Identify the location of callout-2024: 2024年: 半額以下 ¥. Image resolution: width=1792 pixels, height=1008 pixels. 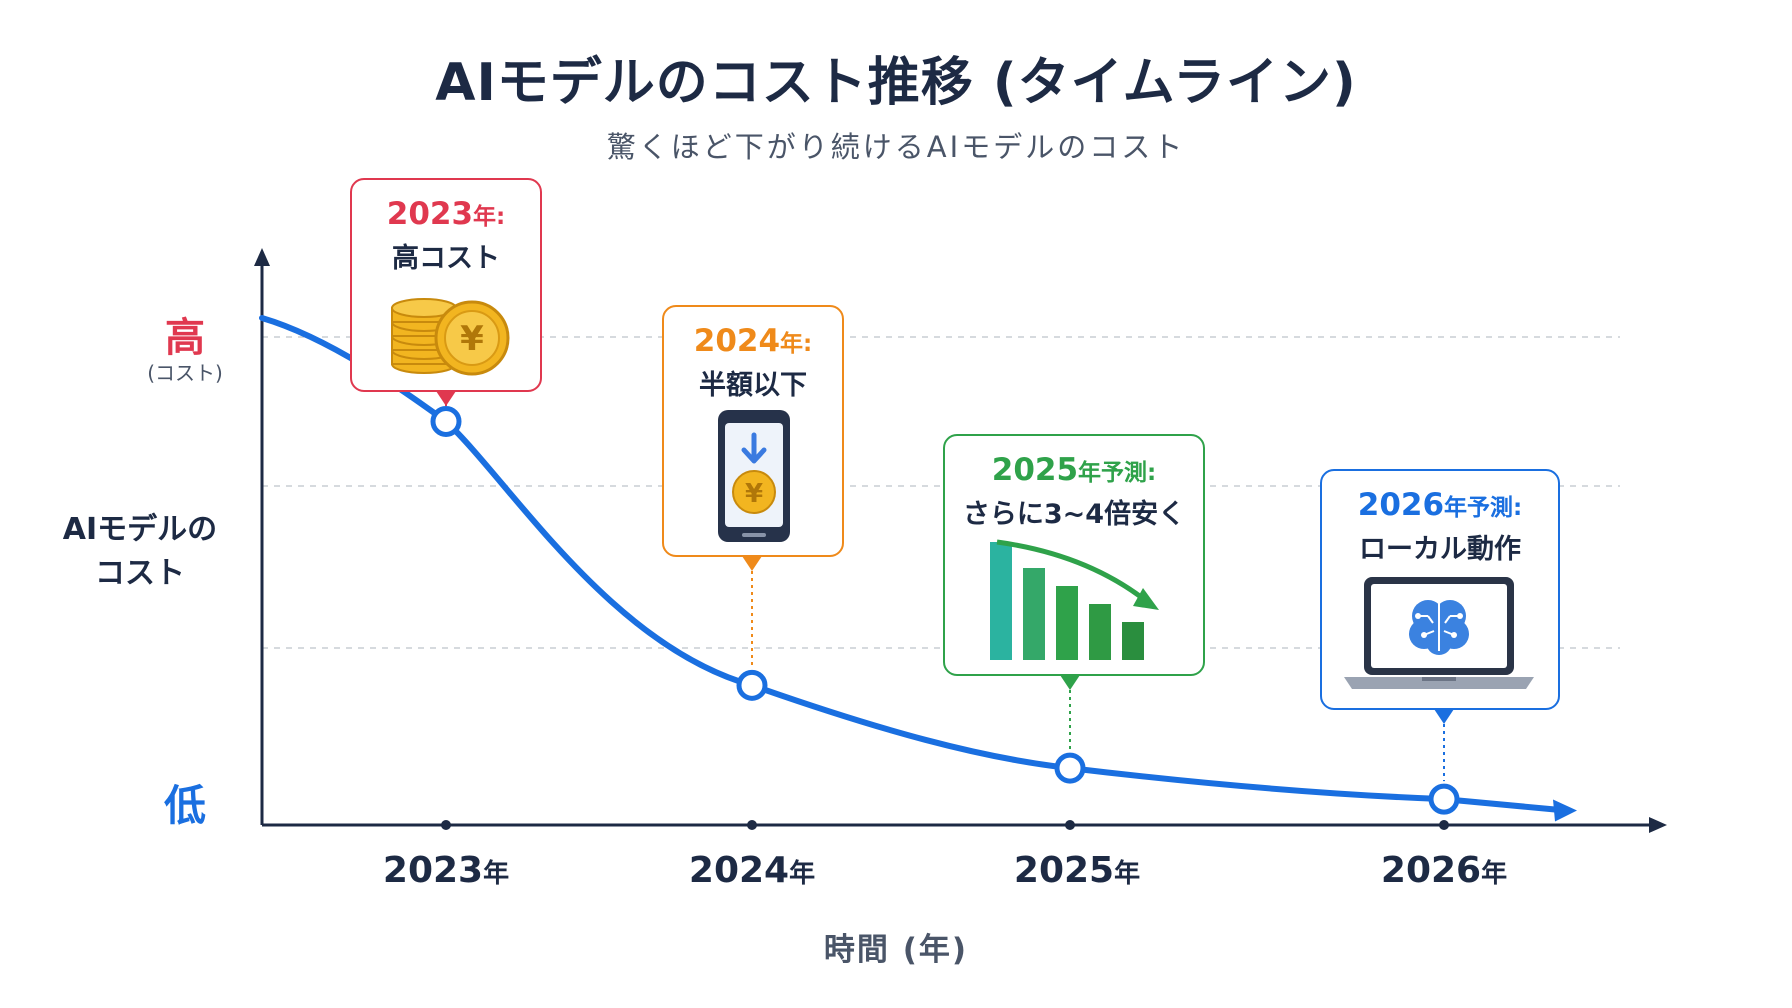
(753, 431).